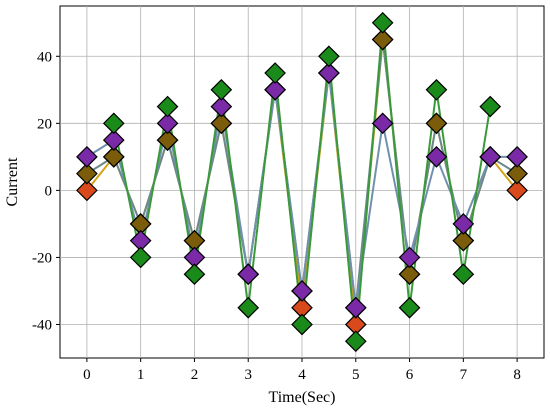  I want to click on y-axis-ticks: -40 -20 0 20 40, so click(46, 191).